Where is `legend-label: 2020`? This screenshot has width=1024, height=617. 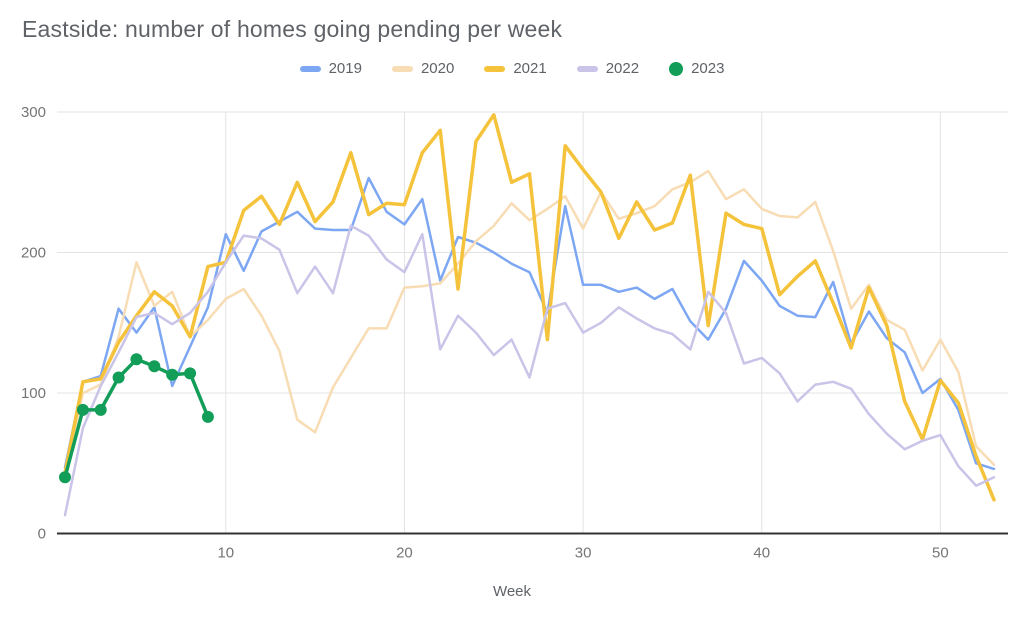 legend-label: 2020 is located at coordinates (437, 68).